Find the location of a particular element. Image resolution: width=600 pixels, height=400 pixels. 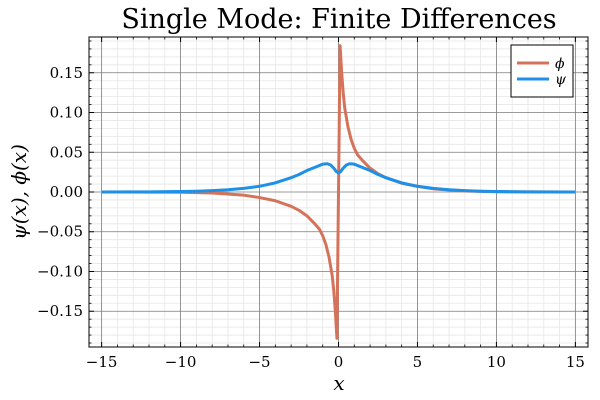

x-tick-label: 15 is located at coordinates (575, 362).